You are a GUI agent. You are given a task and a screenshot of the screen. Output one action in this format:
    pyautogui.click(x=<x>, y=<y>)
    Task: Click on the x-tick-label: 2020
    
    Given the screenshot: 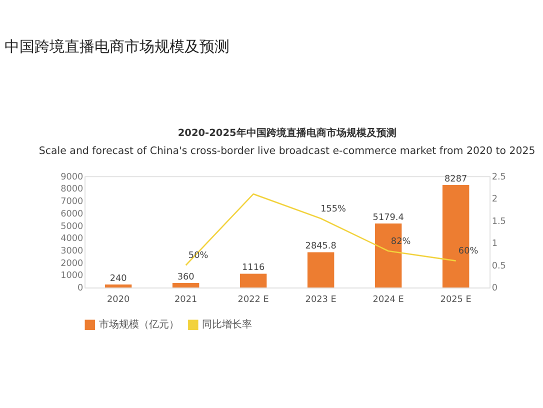 What is the action you would take?
    pyautogui.click(x=118, y=300)
    